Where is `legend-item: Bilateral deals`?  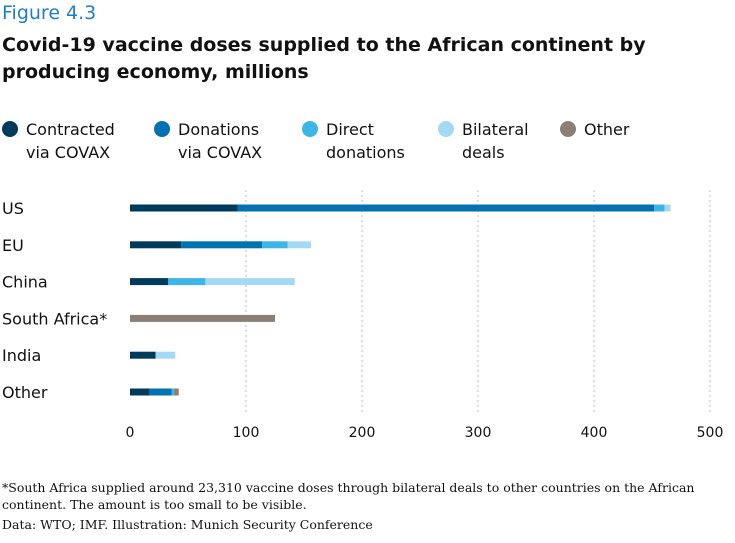 legend-item: Bilateral deals is located at coordinates (483, 141).